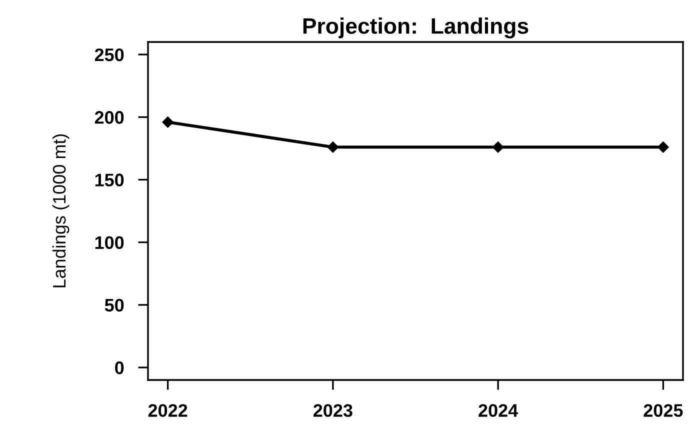 The height and width of the screenshot is (434, 691). Describe the element at coordinates (415, 28) in the screenshot. I see `chart-title: Projection: Landings` at that location.